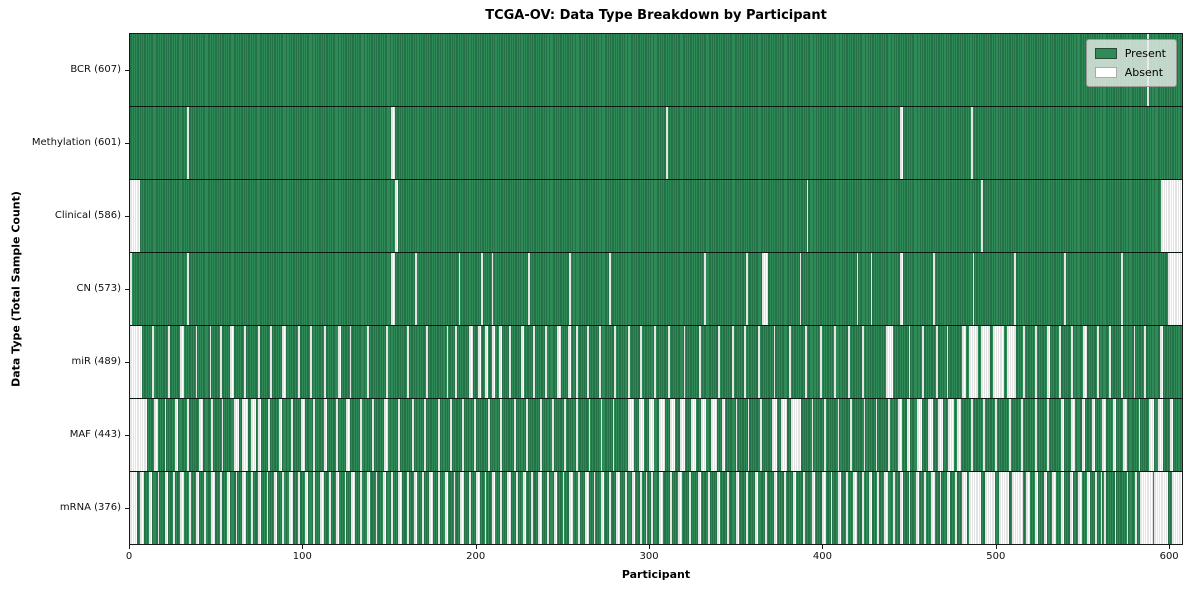 The height and width of the screenshot is (600, 1200). I want to click on y-tick-label-BCR: BCR (607), so click(95, 69).